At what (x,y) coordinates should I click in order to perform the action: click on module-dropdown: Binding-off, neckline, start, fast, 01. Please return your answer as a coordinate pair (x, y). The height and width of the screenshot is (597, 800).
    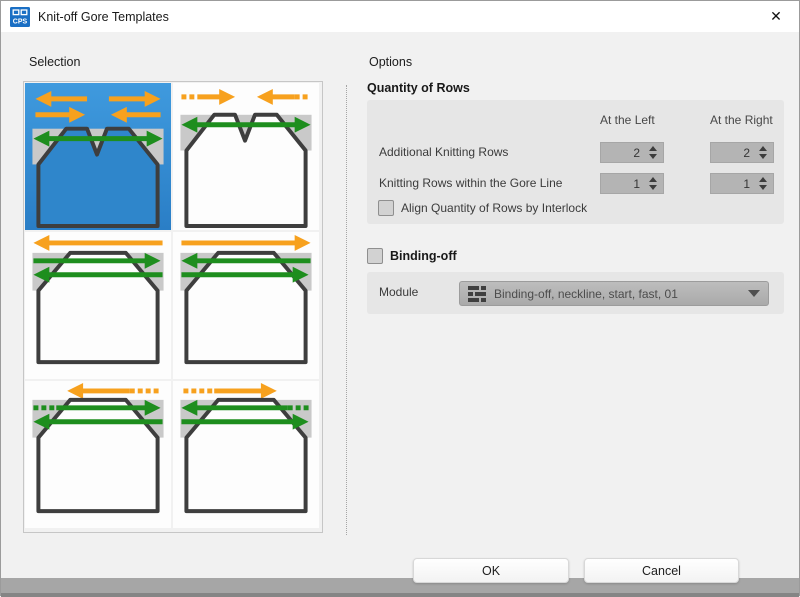
    Looking at the image, I should click on (614, 293).